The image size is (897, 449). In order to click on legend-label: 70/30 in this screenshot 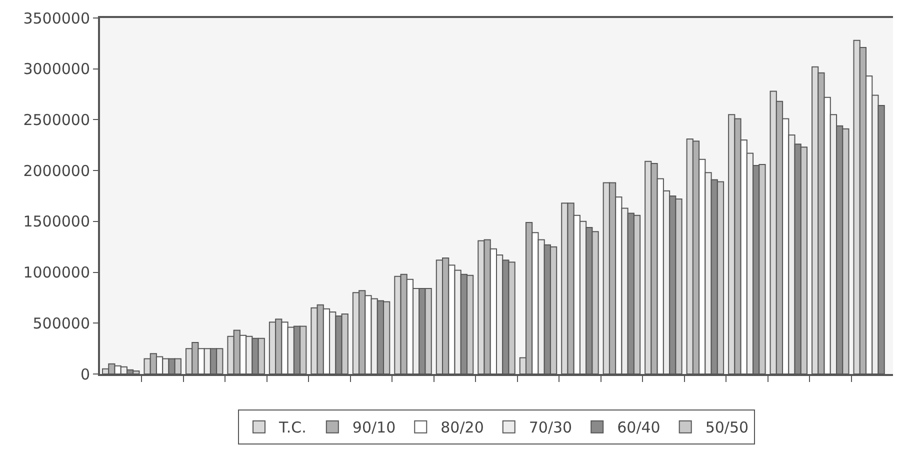, I will do `click(550, 427)`.